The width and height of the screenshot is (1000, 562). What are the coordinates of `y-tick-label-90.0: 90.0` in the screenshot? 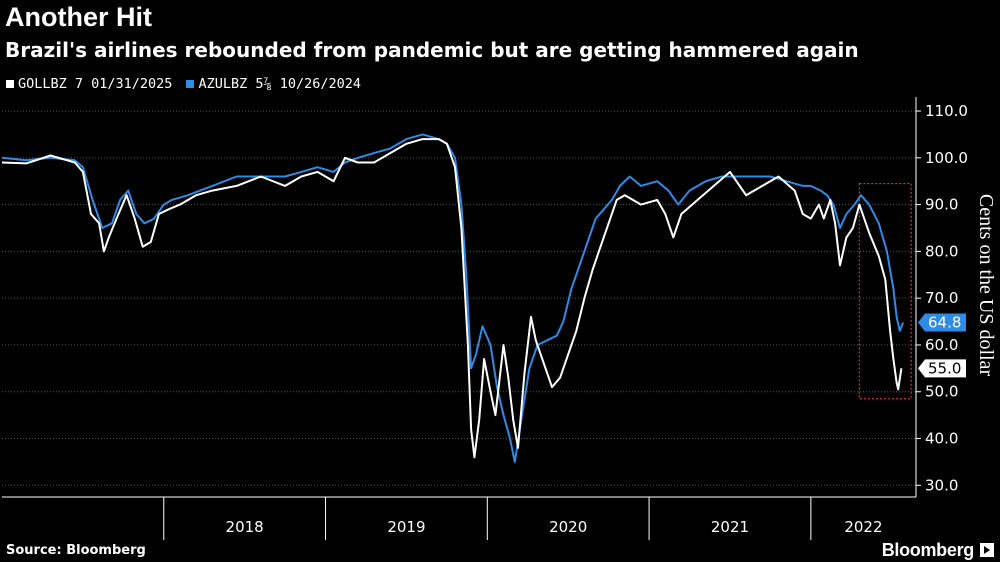 It's located at (941, 205).